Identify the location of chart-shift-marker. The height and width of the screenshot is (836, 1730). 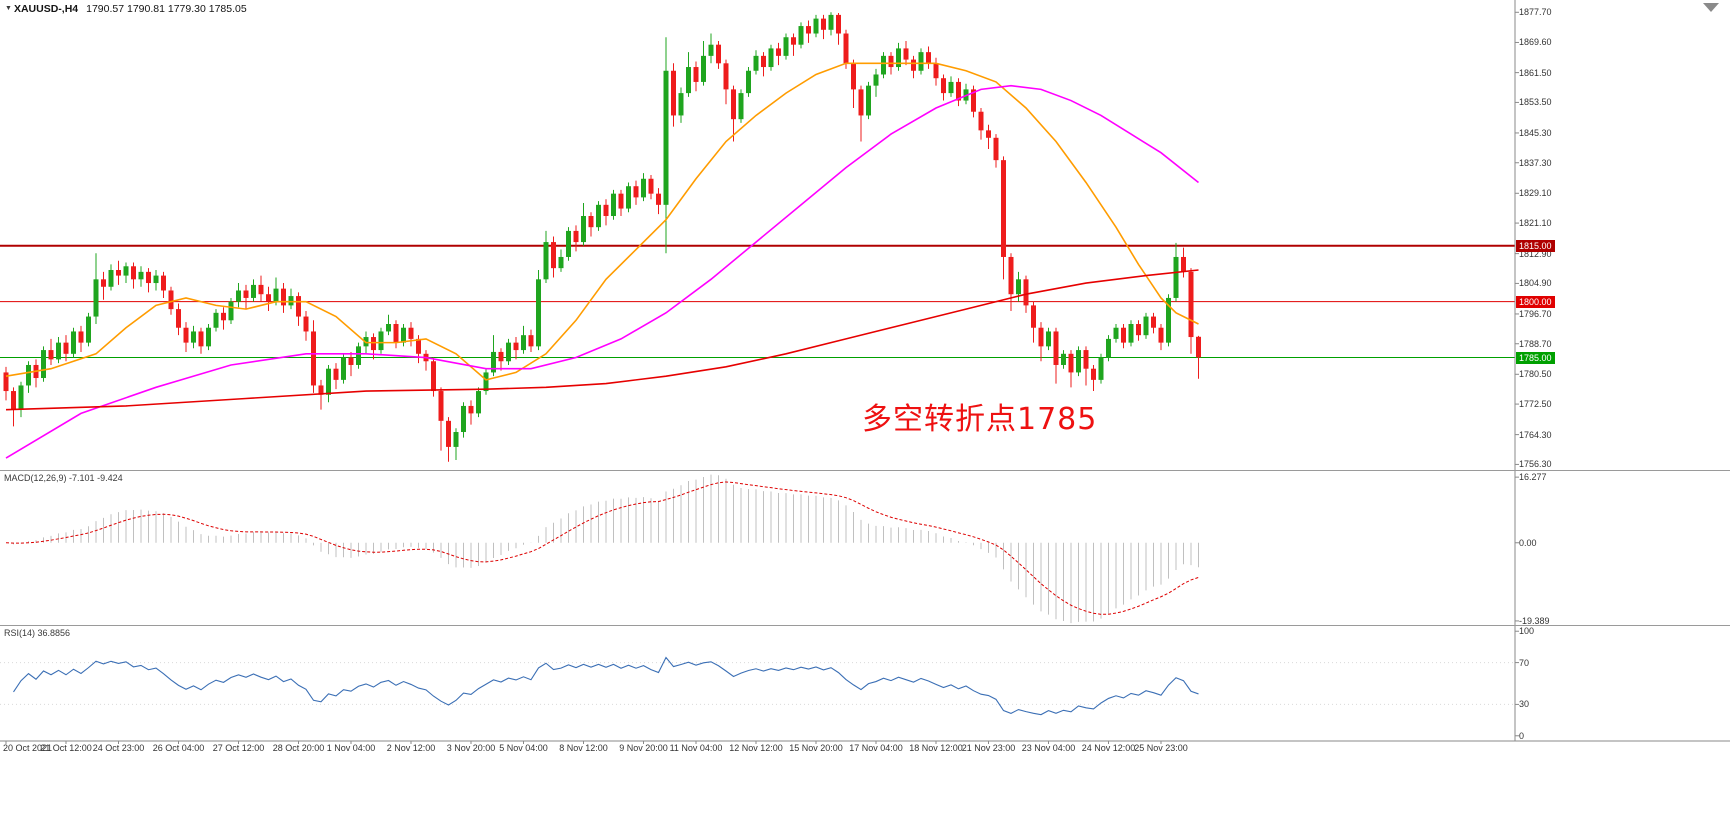
(1711, 7).